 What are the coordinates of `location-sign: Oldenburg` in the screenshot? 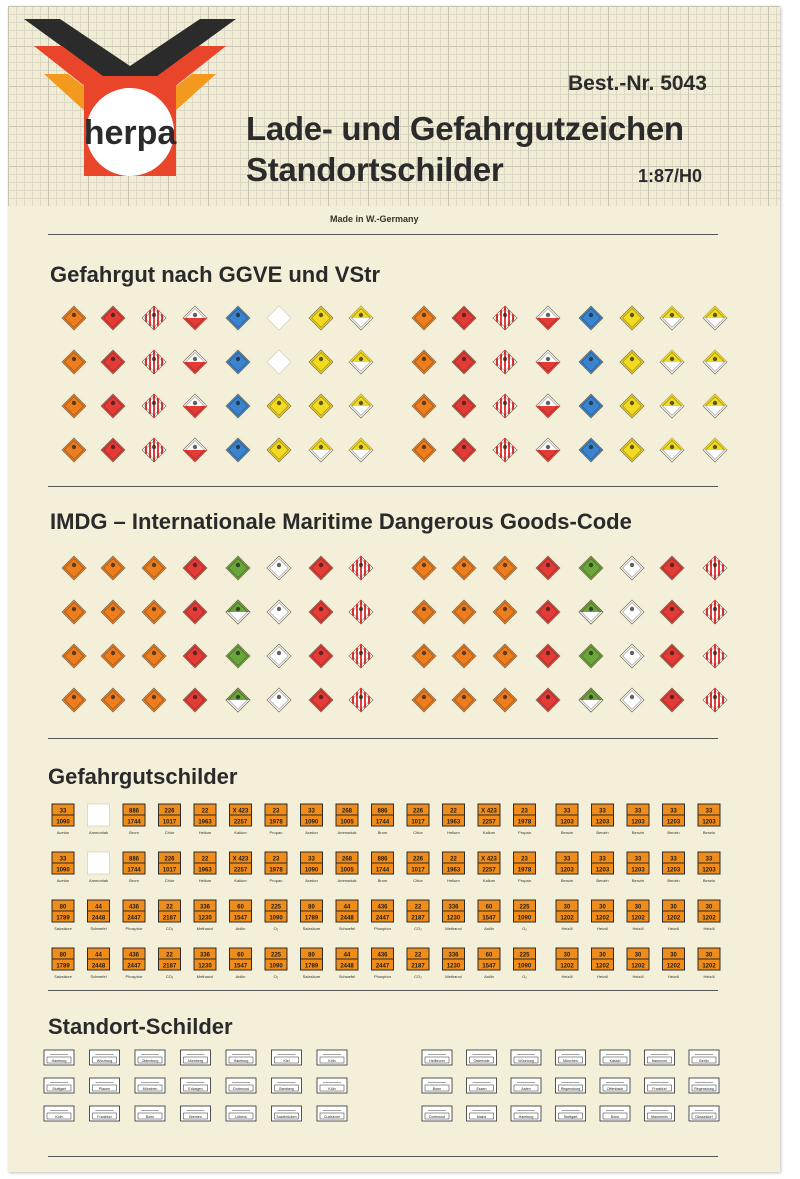 It's located at (150, 1057).